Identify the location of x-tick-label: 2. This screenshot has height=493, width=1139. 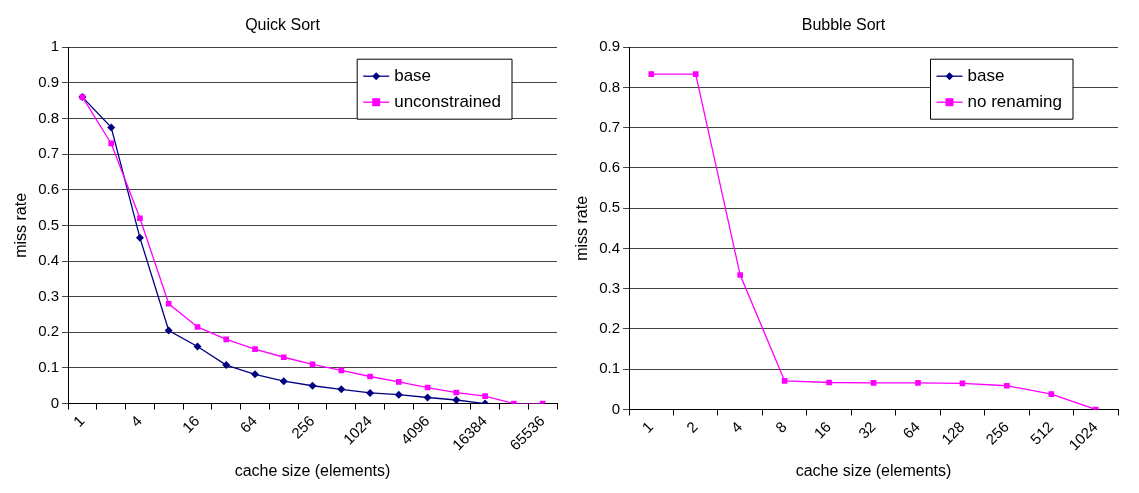
(691, 426).